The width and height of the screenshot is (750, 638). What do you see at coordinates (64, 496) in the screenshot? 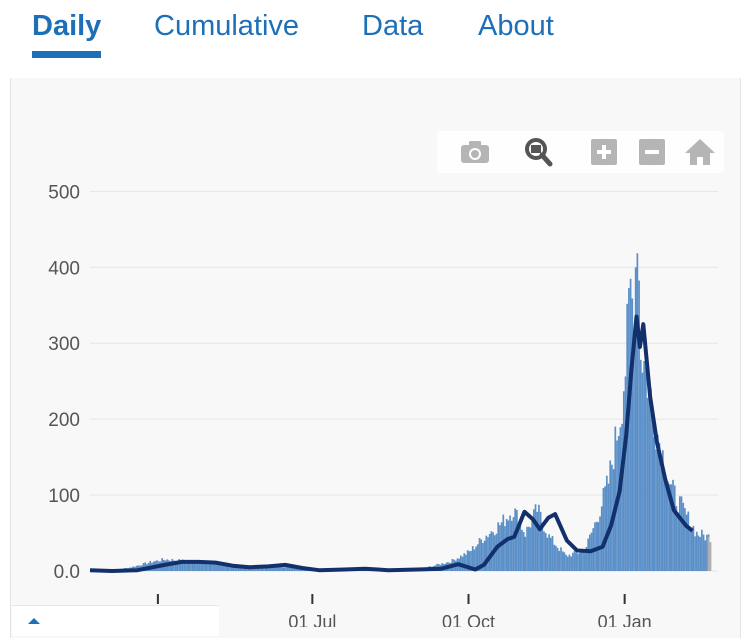
I see `y-tick-label: 100` at bounding box center [64, 496].